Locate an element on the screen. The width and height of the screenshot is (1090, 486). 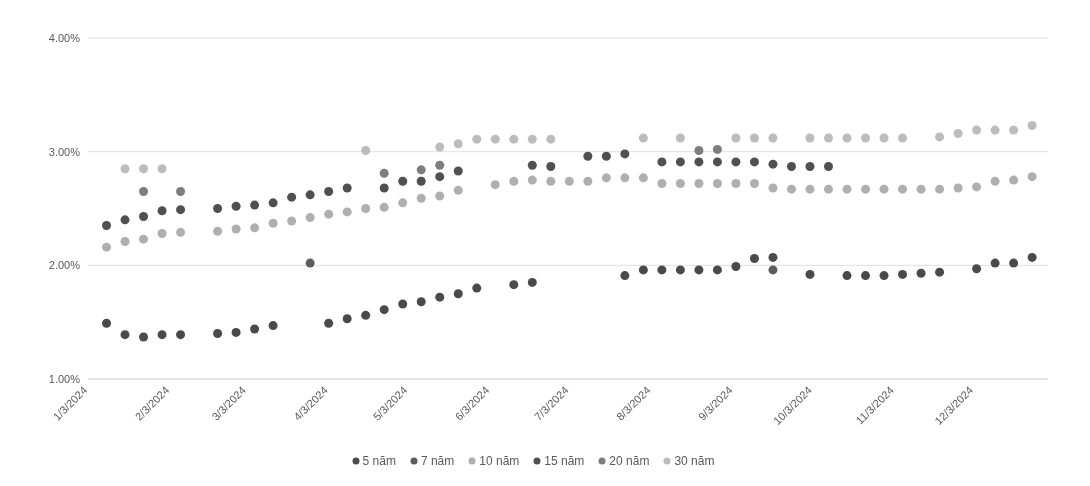
legend-label: 10 năm is located at coordinates (499, 461).